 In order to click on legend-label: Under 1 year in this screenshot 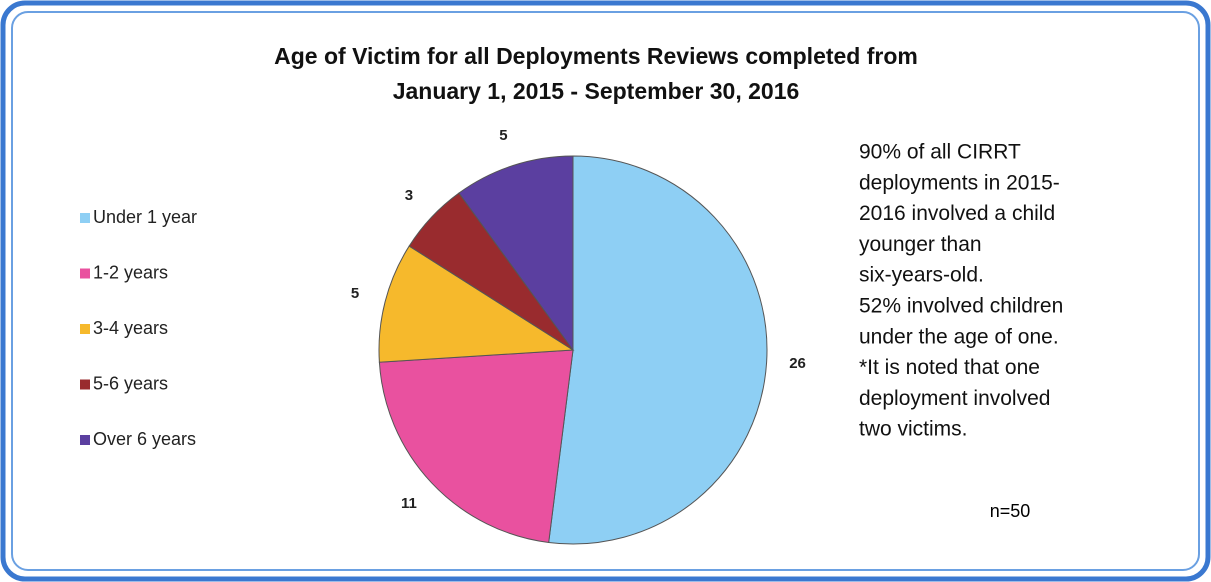, I will do `click(145, 217)`.